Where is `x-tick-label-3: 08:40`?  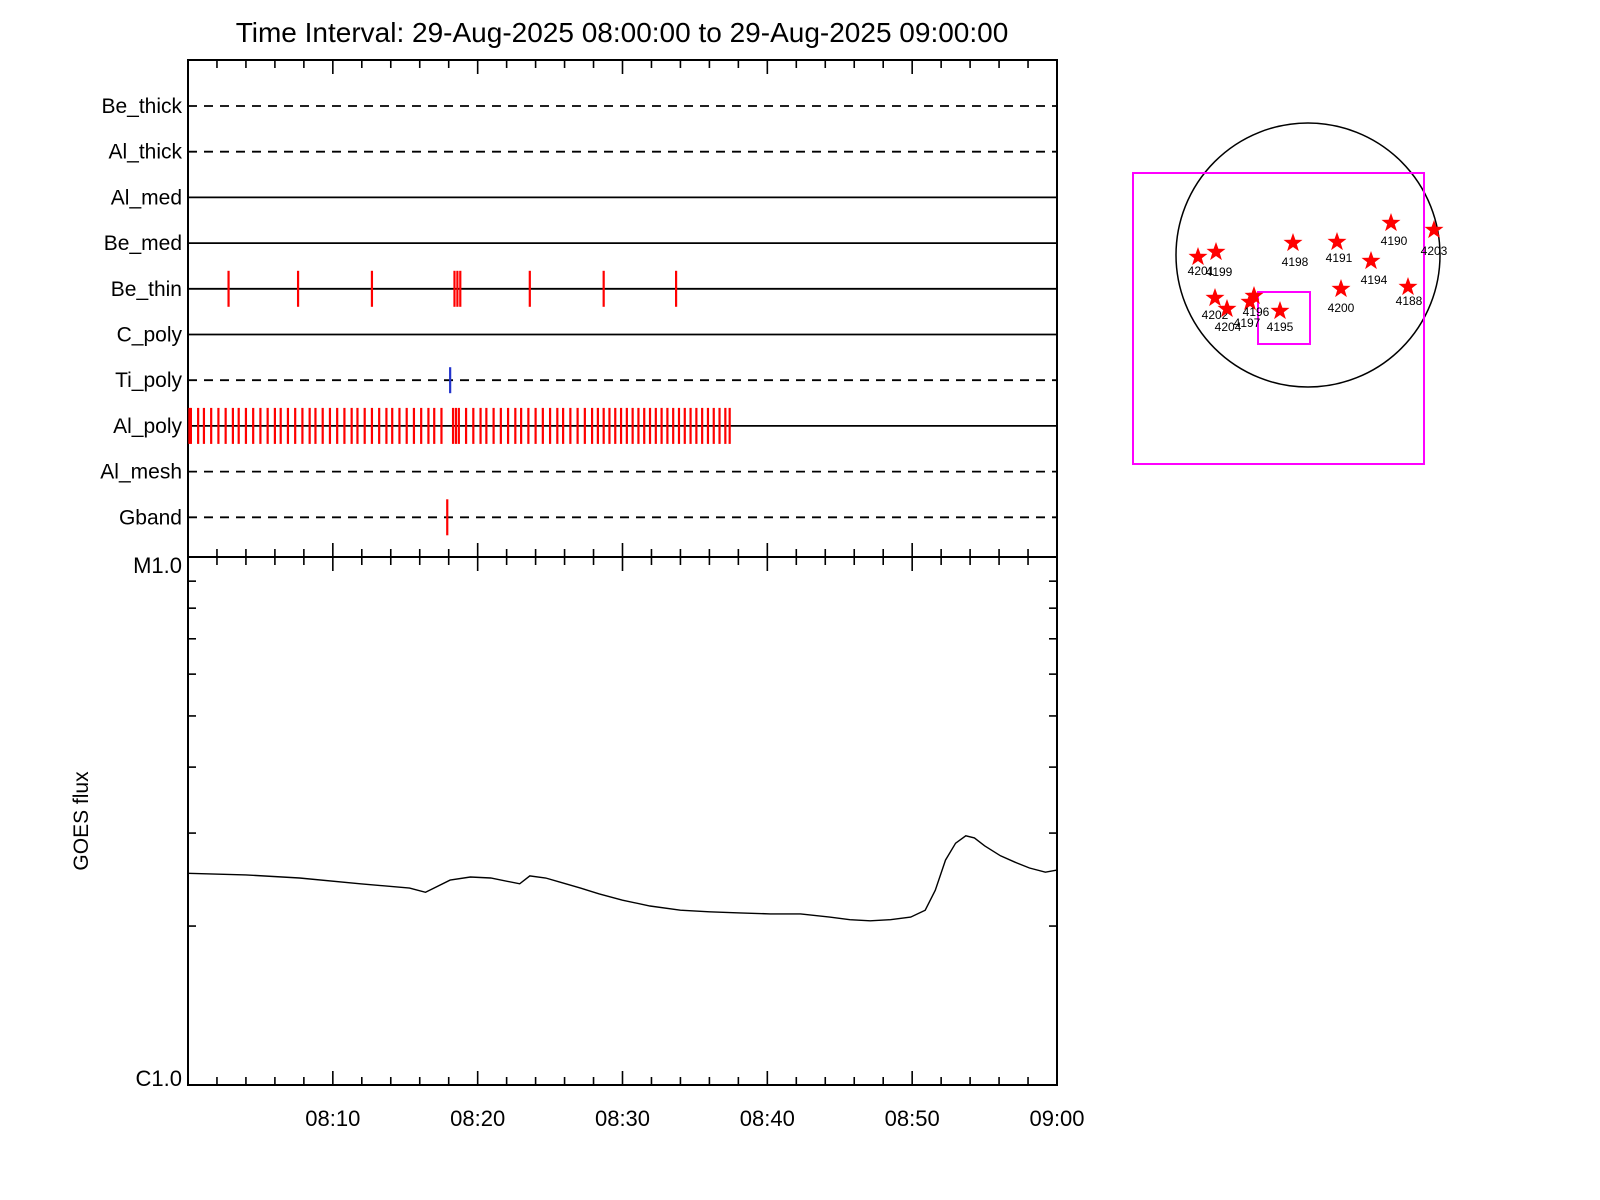 x-tick-label-3: 08:40 is located at coordinates (767, 1118).